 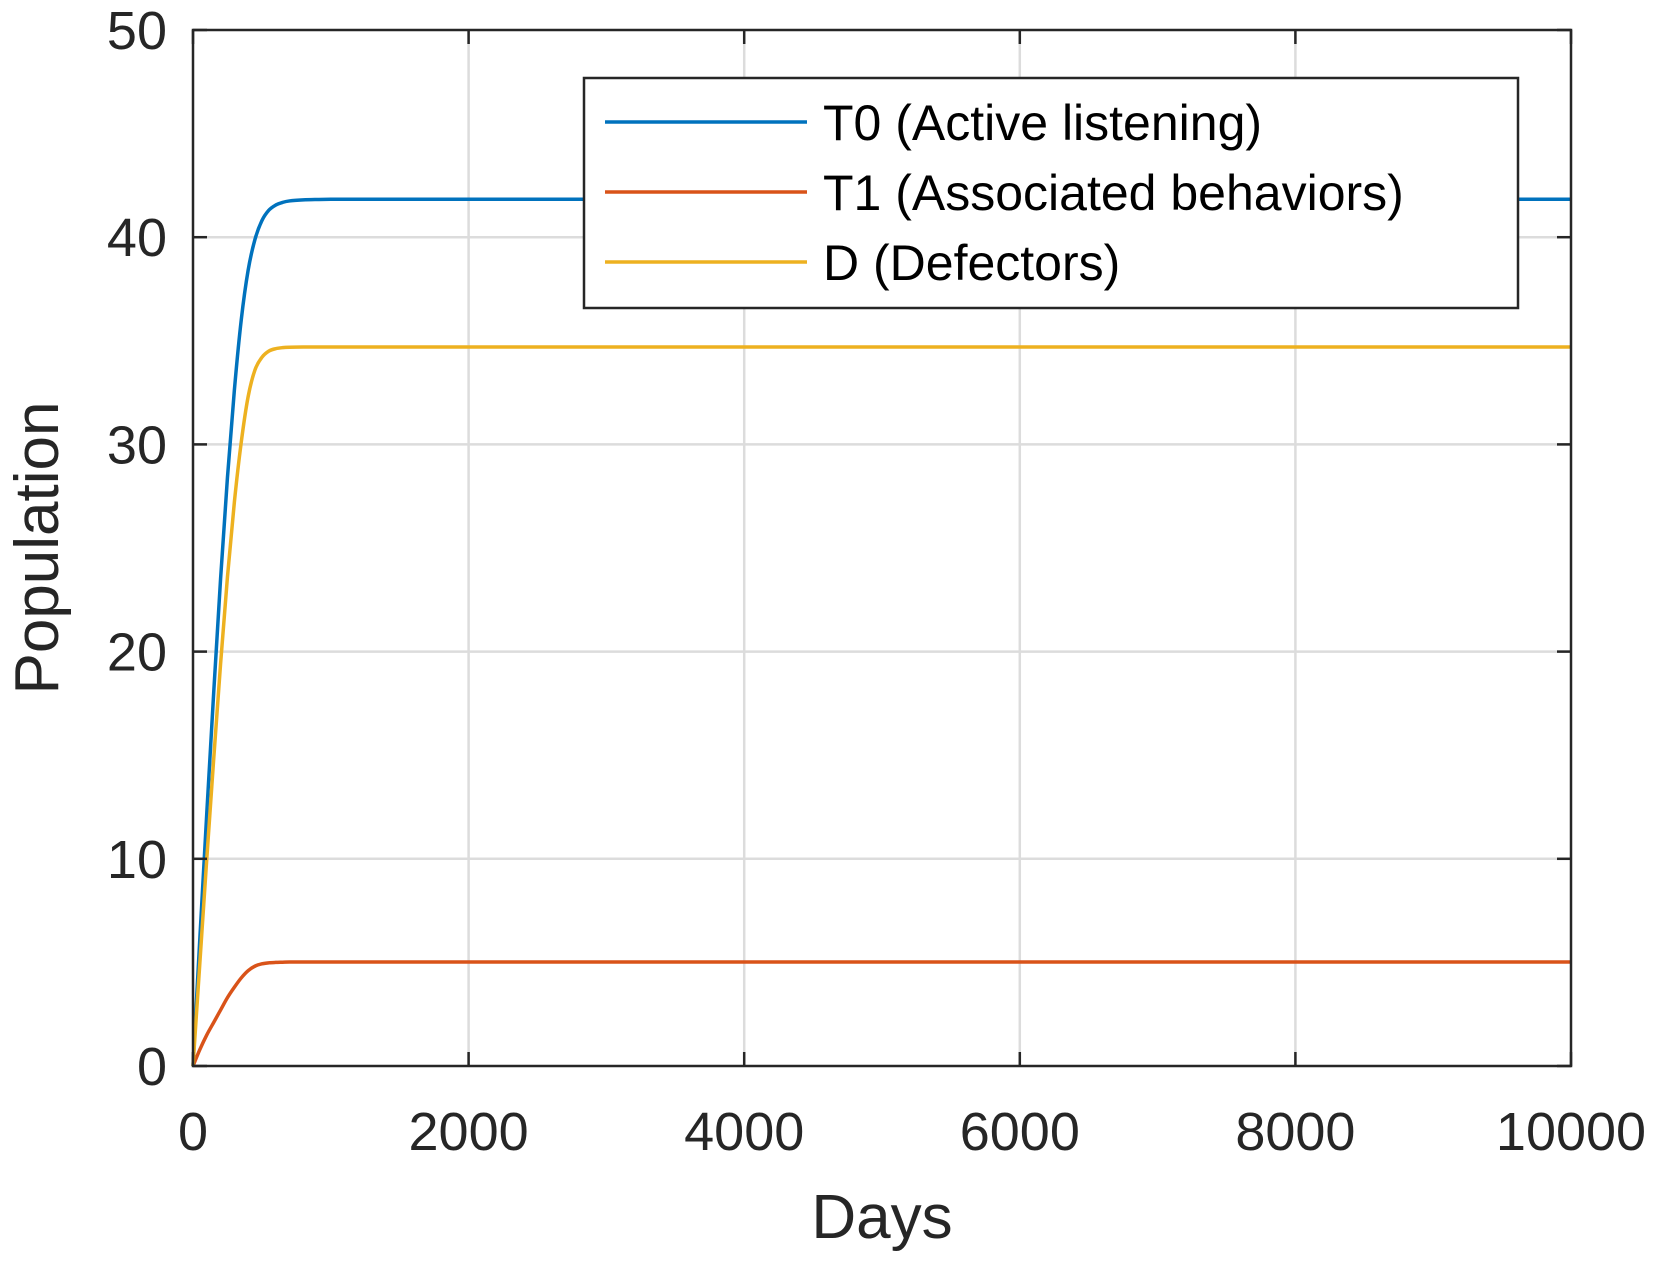 I want to click on x-axis-label: Days, so click(x=881, y=1217).